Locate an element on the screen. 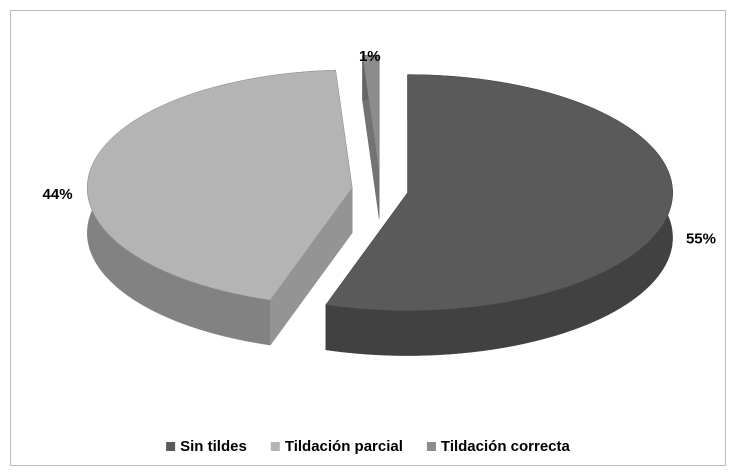 This screenshot has width=732, height=474. slice-top is located at coordinates (371, 114).